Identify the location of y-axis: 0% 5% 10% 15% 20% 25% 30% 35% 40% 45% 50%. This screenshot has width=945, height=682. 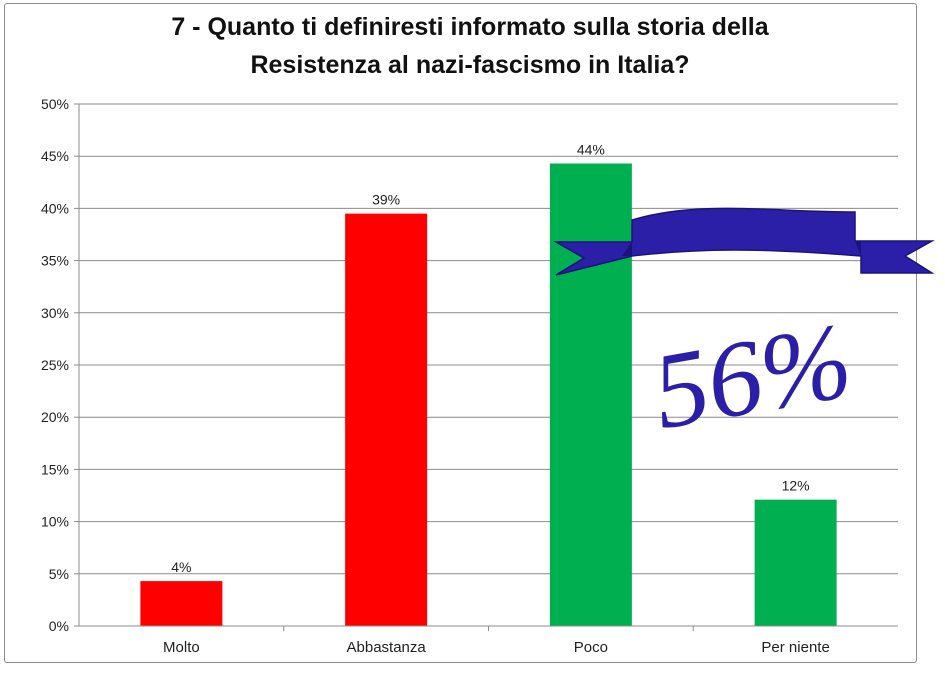
(60, 365).